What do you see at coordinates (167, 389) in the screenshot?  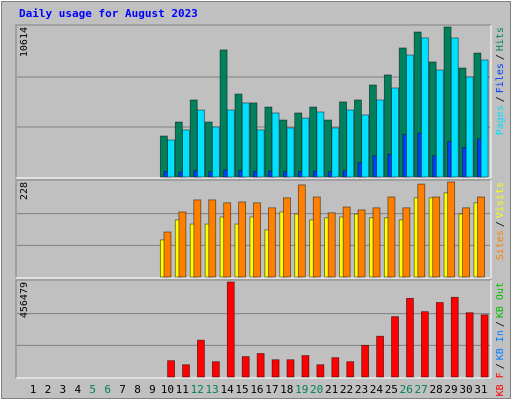 I see `x-tick-label: 10` at bounding box center [167, 389].